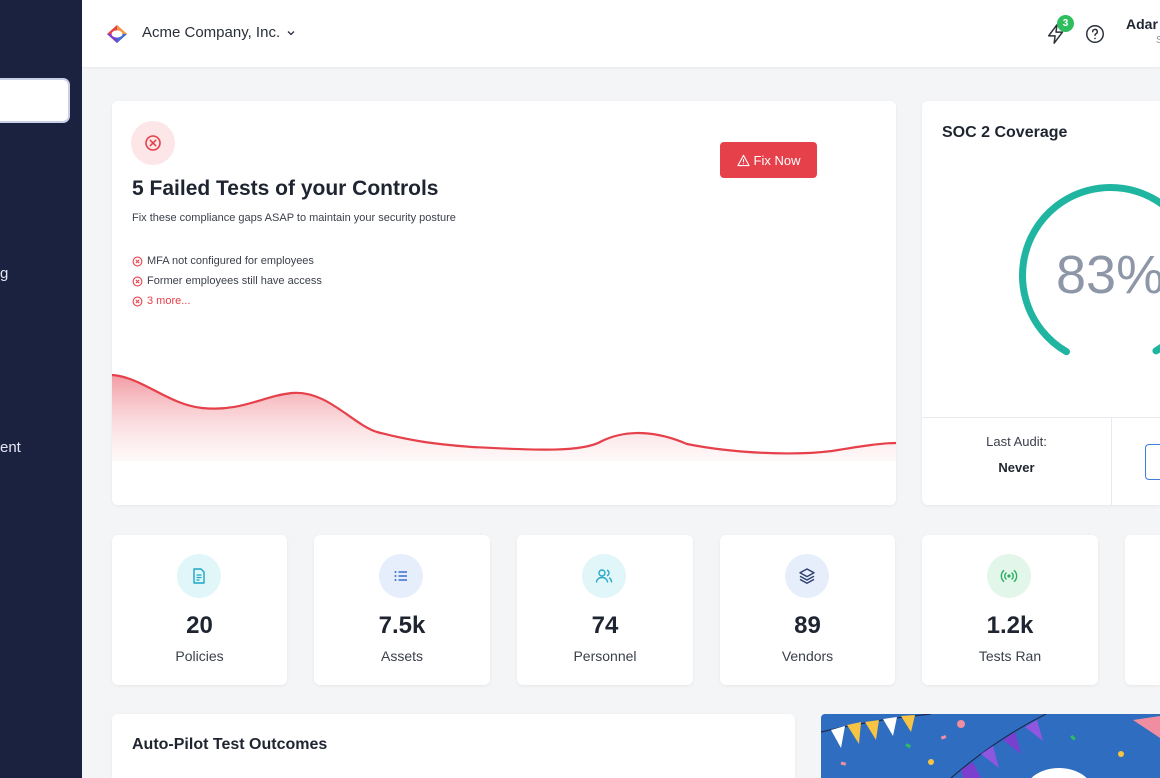 The height and width of the screenshot is (778, 1160). Describe the element at coordinates (1010, 656) in the screenshot. I see `stat-label: Tests Ran` at that location.